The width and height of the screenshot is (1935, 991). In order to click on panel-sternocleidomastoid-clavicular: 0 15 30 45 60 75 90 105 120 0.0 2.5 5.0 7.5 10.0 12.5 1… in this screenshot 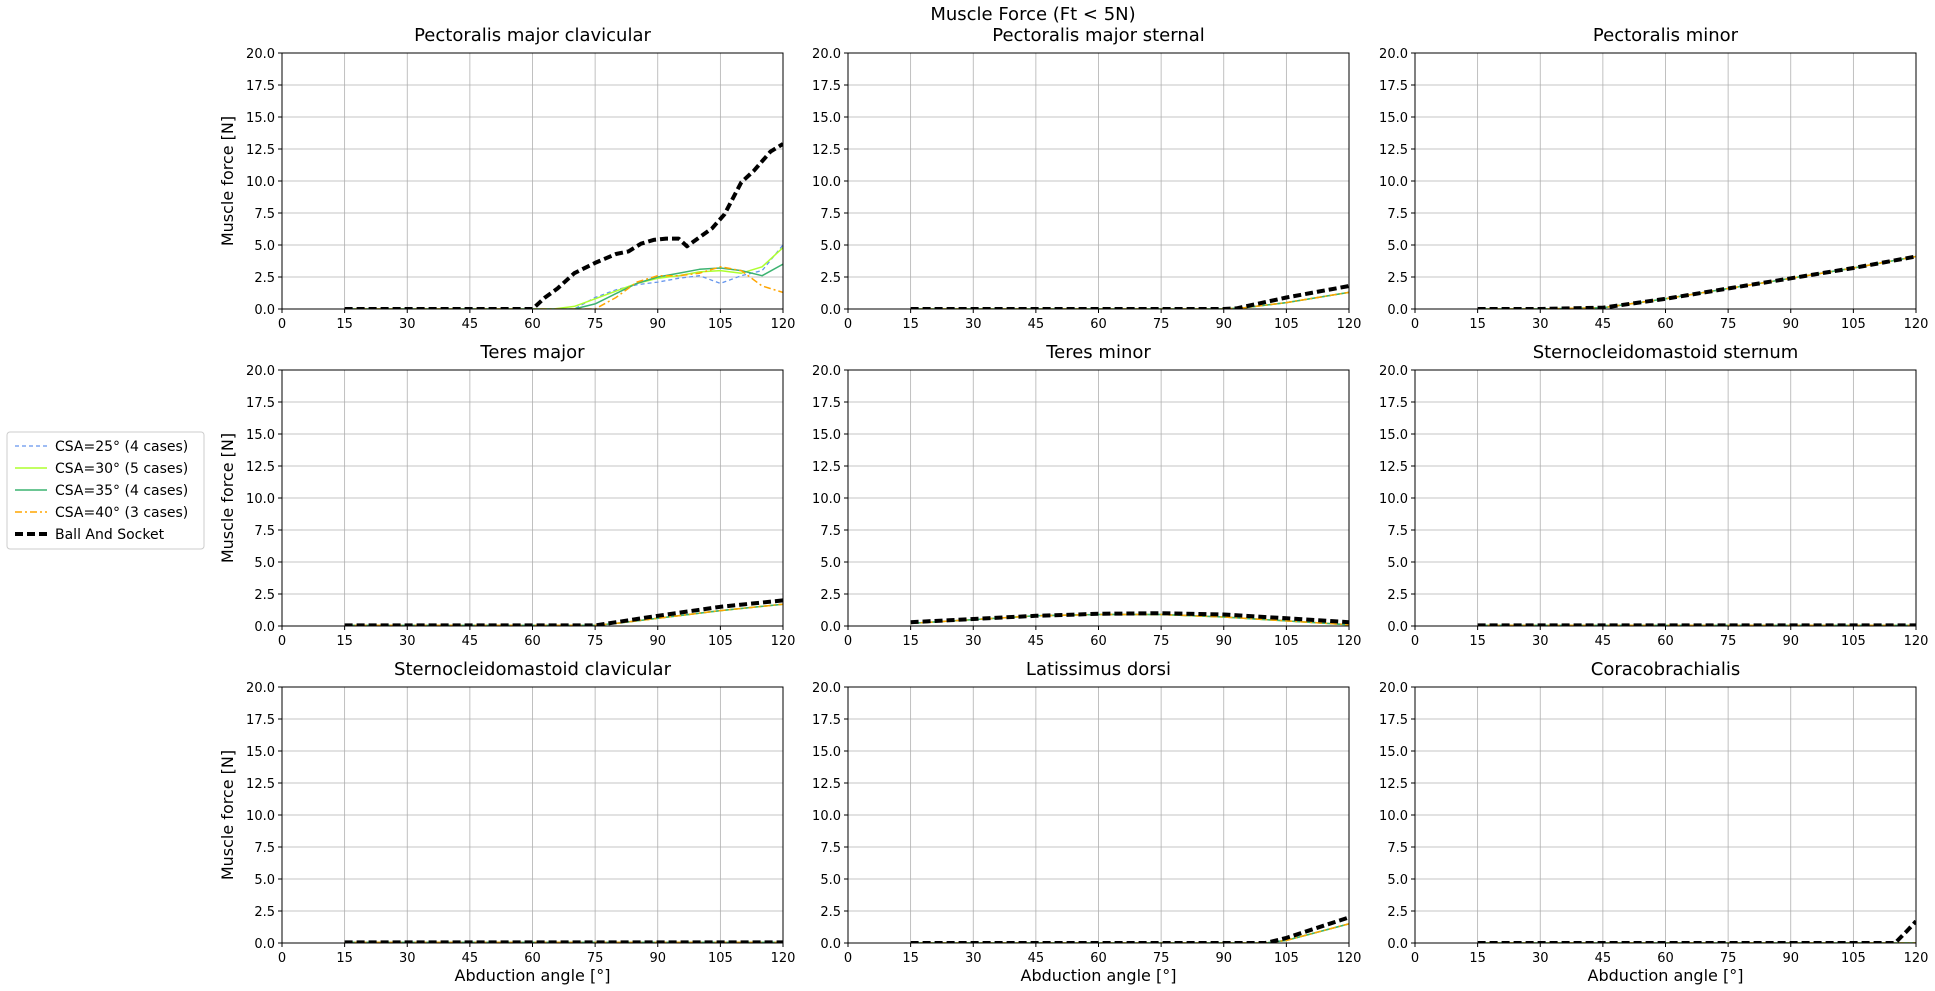, I will do `click(506, 822)`.